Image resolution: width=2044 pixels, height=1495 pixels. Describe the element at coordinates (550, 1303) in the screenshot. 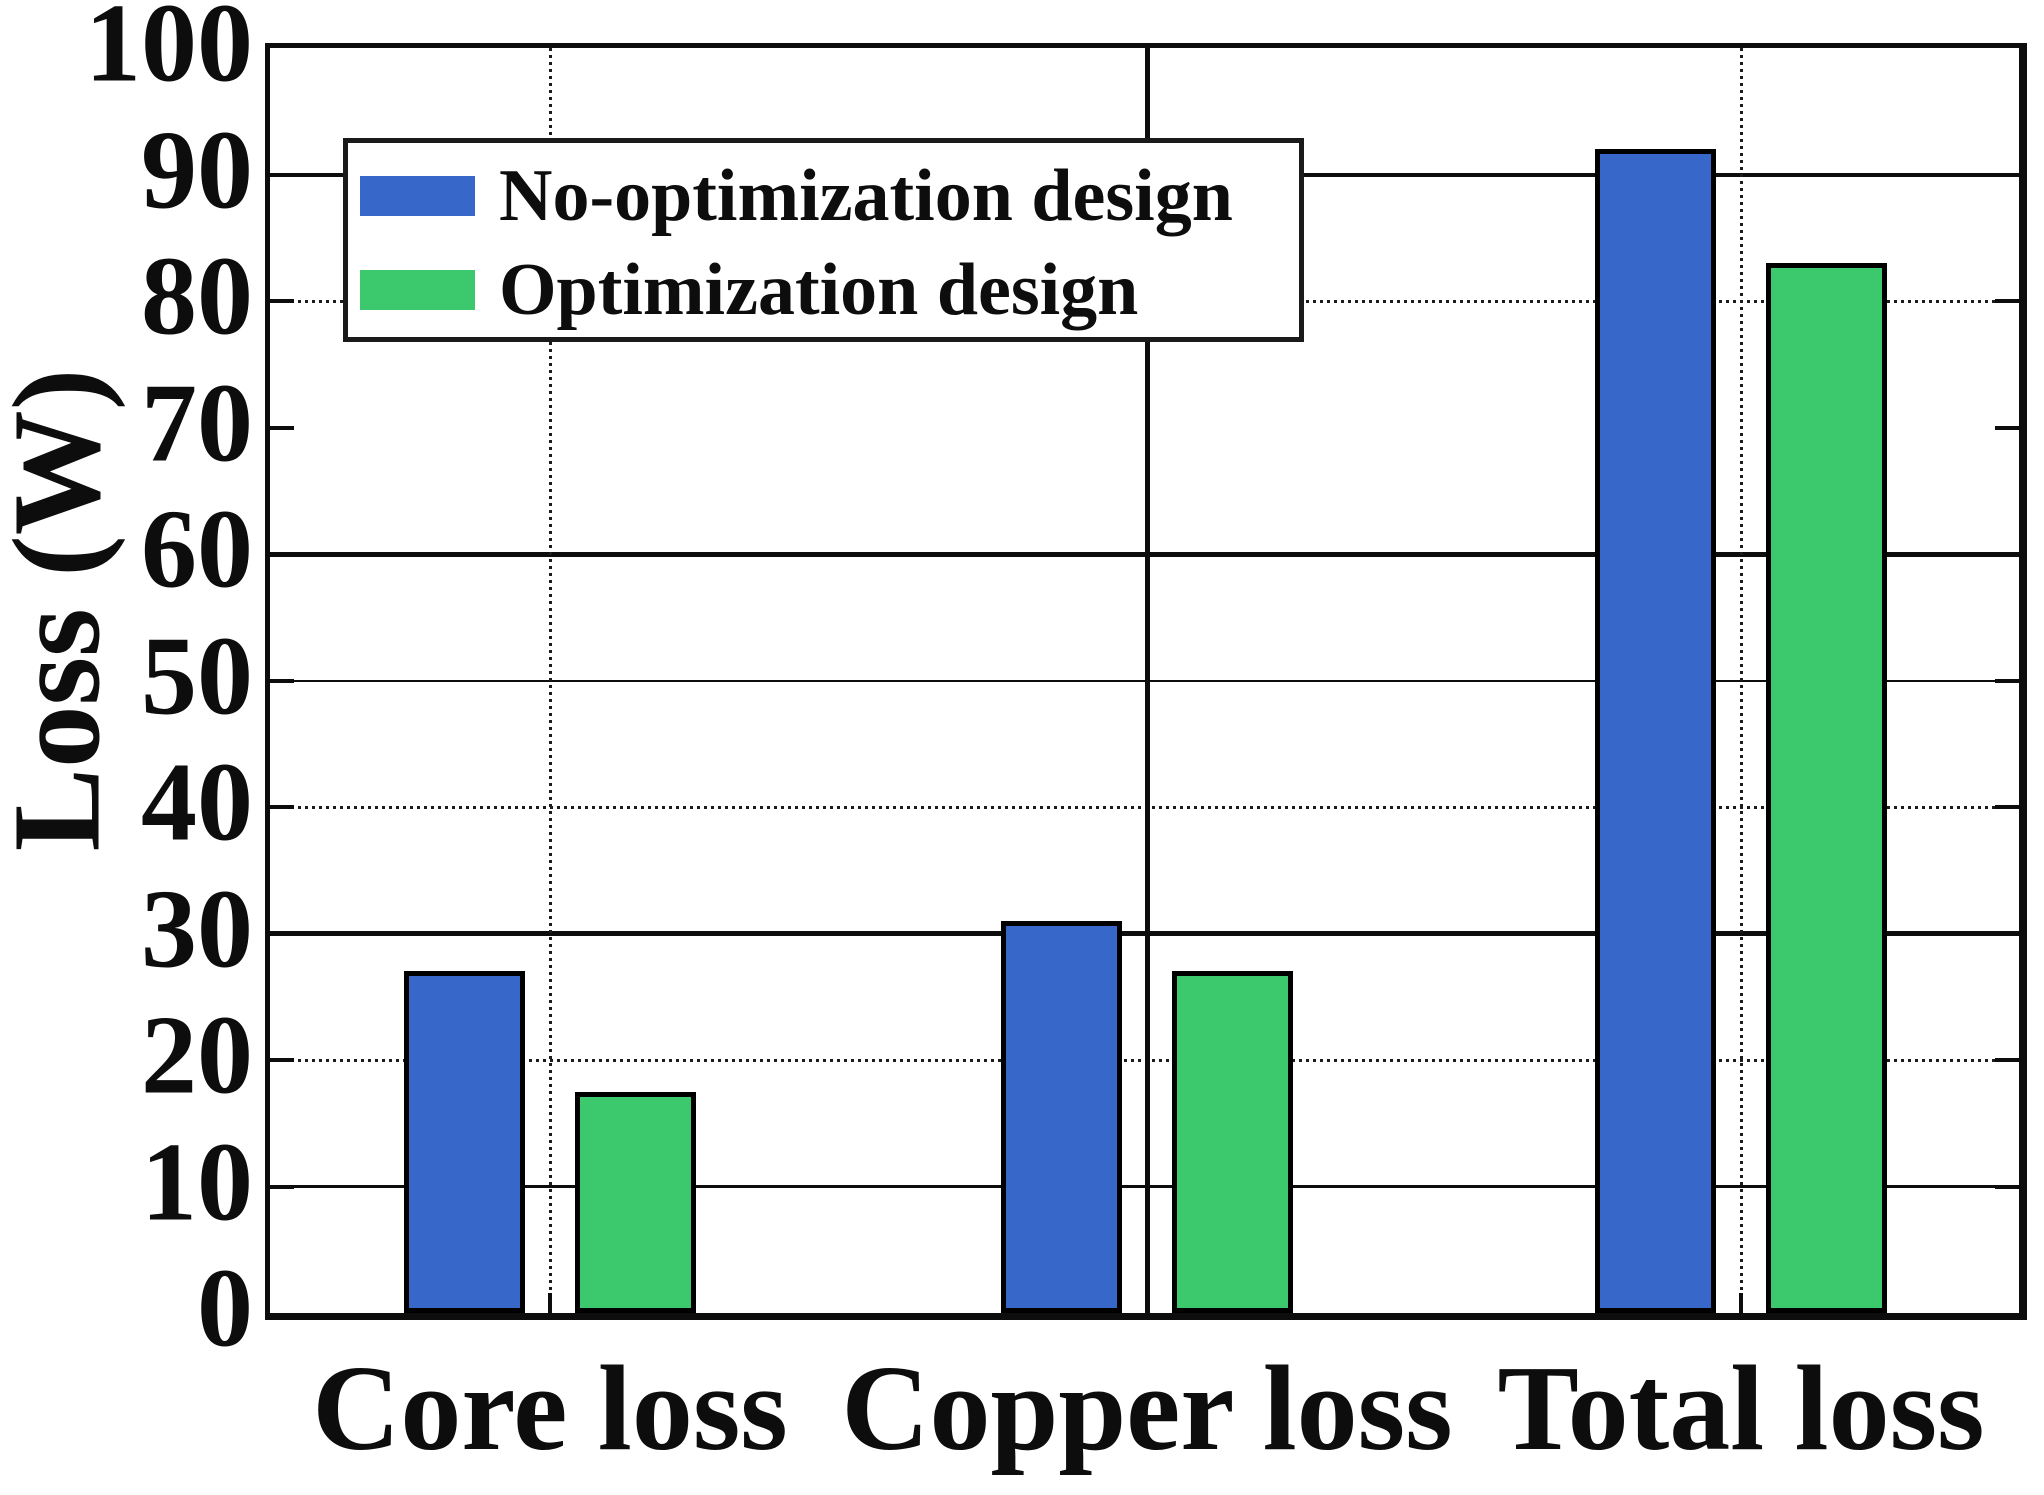

I see `x-tick-core-loss` at that location.